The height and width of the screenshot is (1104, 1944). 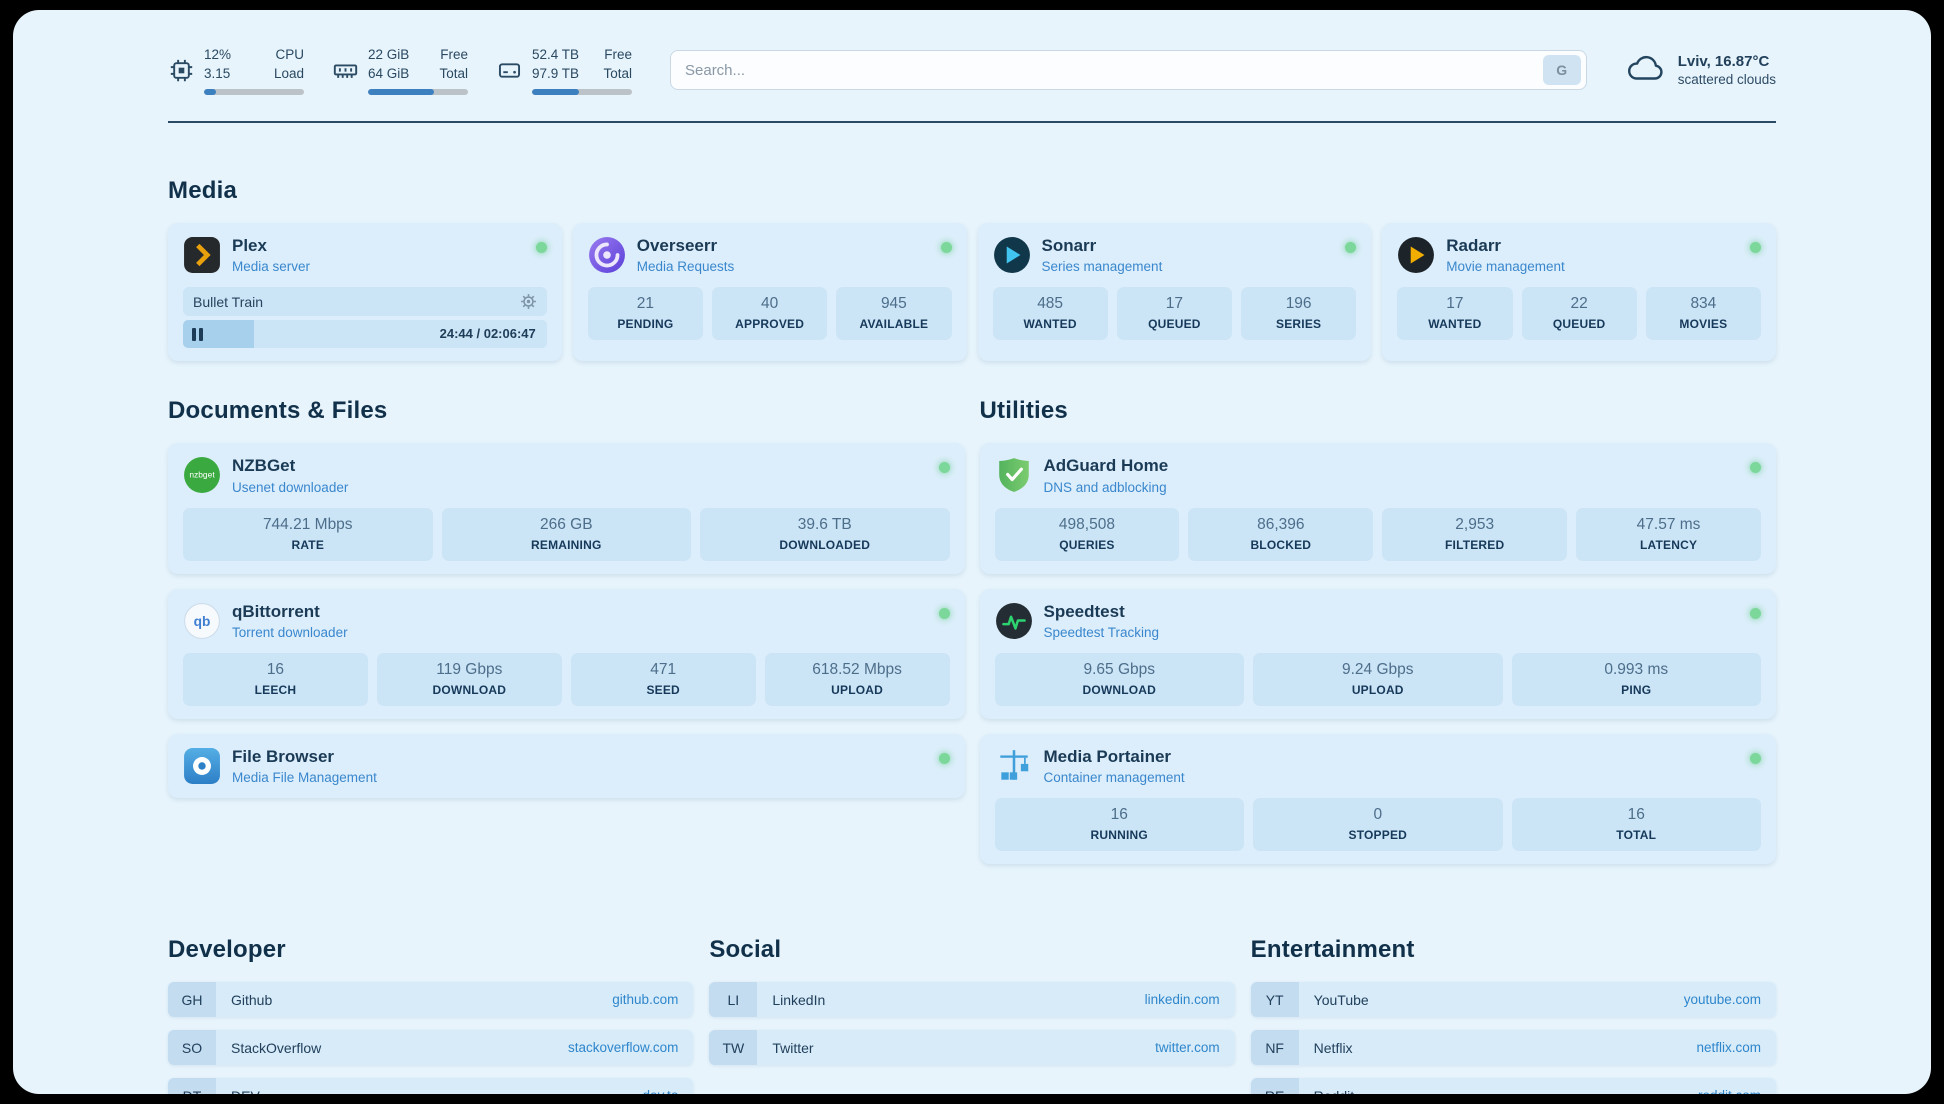 What do you see at coordinates (661, 1091) in the screenshot?
I see `bookmark-domain: dev.to` at bounding box center [661, 1091].